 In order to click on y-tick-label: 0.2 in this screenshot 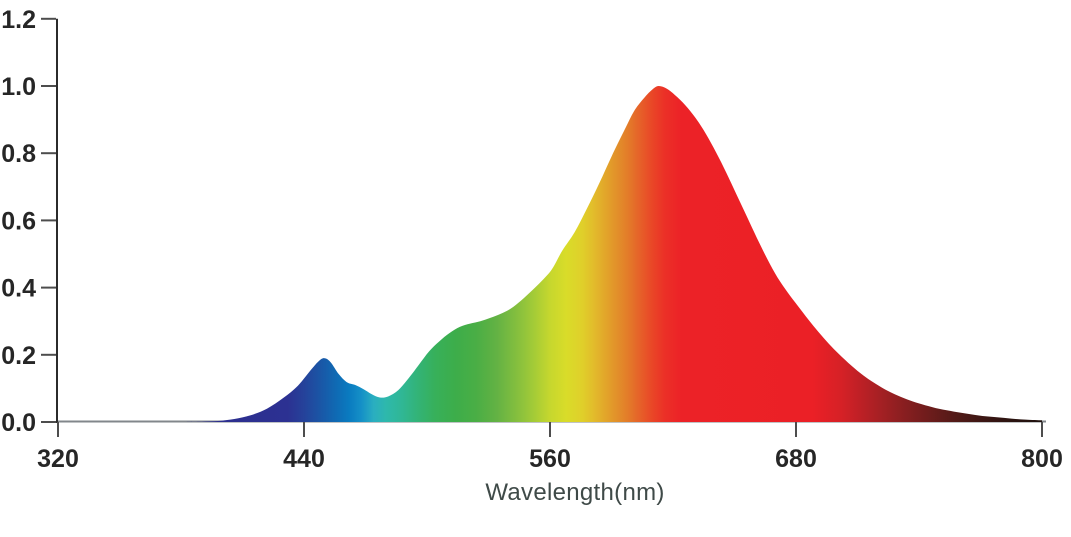, I will do `click(18, 356)`.